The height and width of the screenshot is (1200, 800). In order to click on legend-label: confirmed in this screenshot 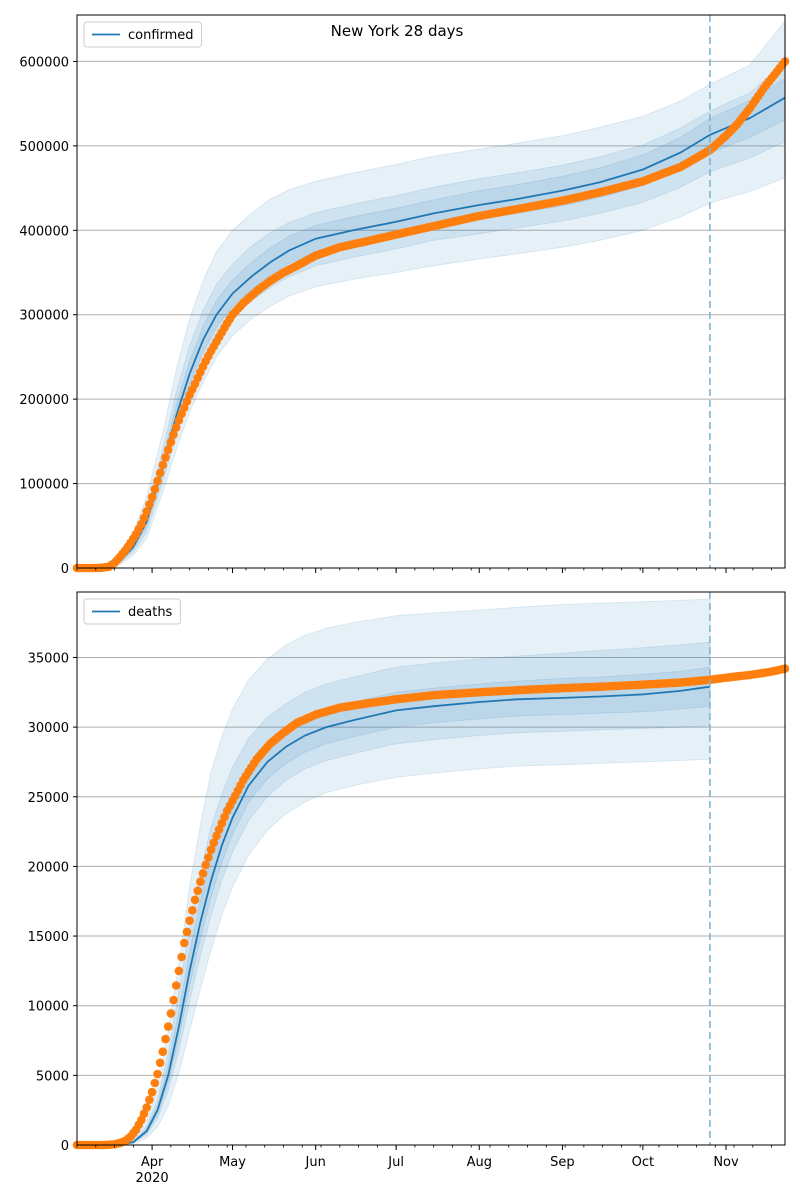, I will do `click(161, 35)`.